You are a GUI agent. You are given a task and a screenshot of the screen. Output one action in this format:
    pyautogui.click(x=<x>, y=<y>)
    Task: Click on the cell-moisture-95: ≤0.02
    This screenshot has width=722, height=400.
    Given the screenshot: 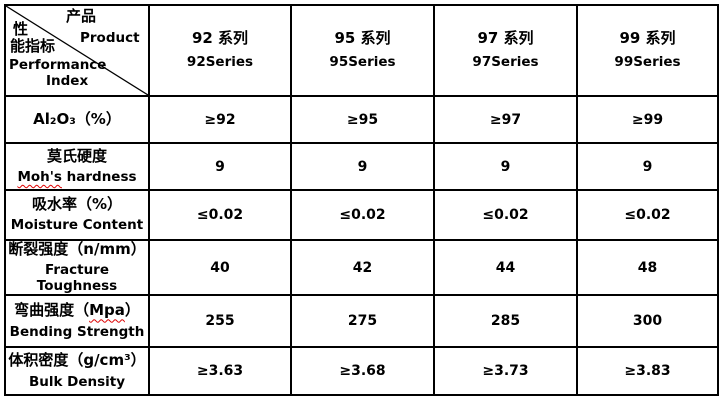 What is the action you would take?
    pyautogui.click(x=362, y=215)
    